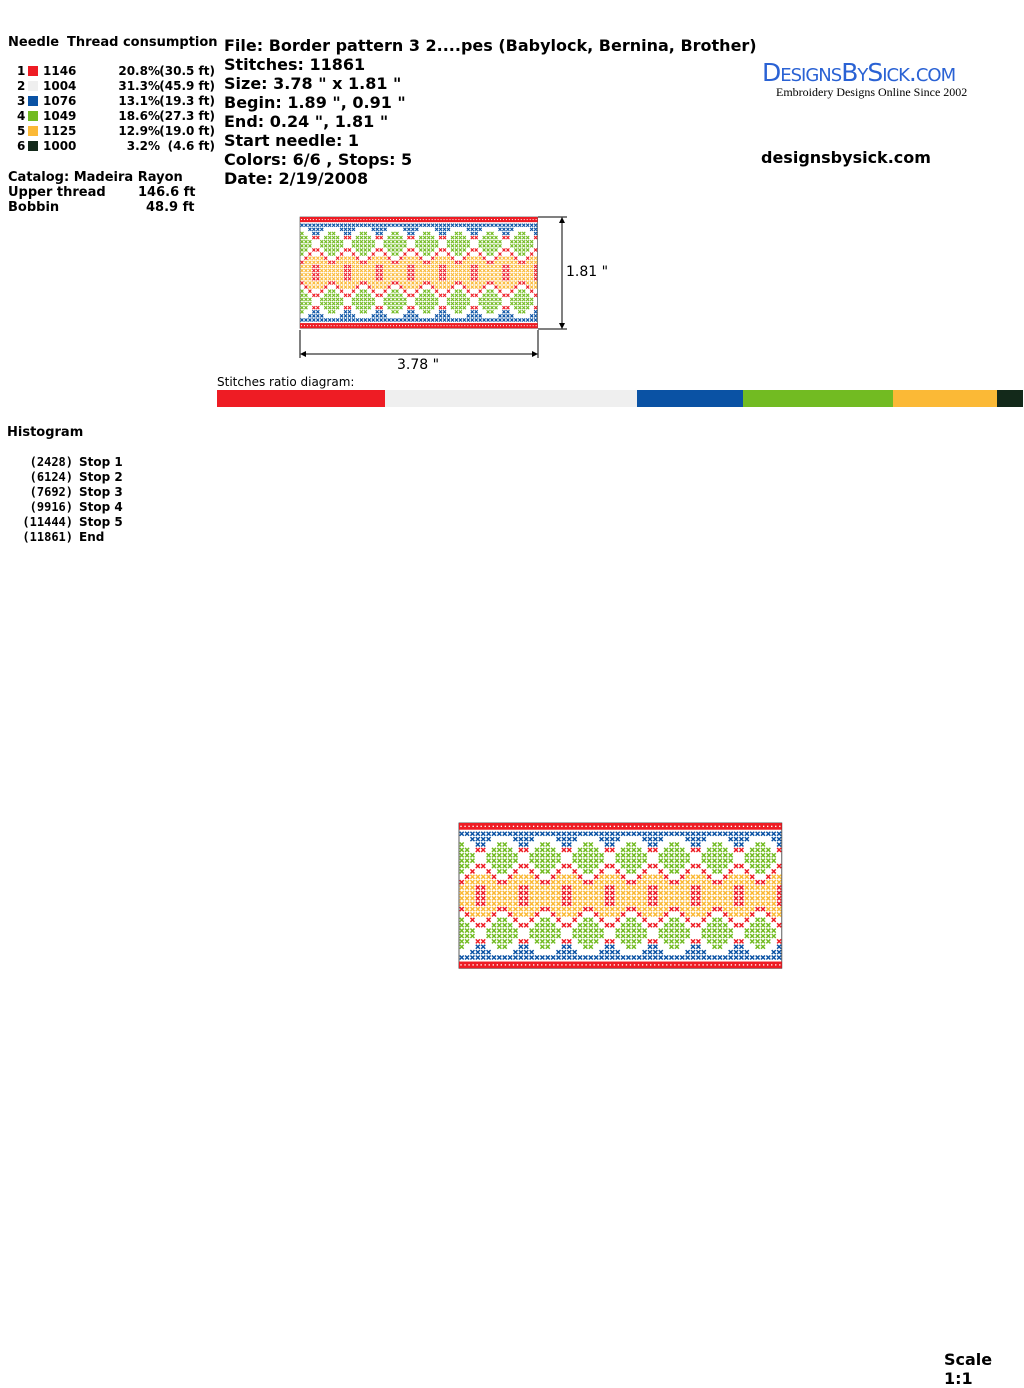  Describe the element at coordinates (101, 507) in the screenshot. I see `stop-label: Stop 4` at that location.